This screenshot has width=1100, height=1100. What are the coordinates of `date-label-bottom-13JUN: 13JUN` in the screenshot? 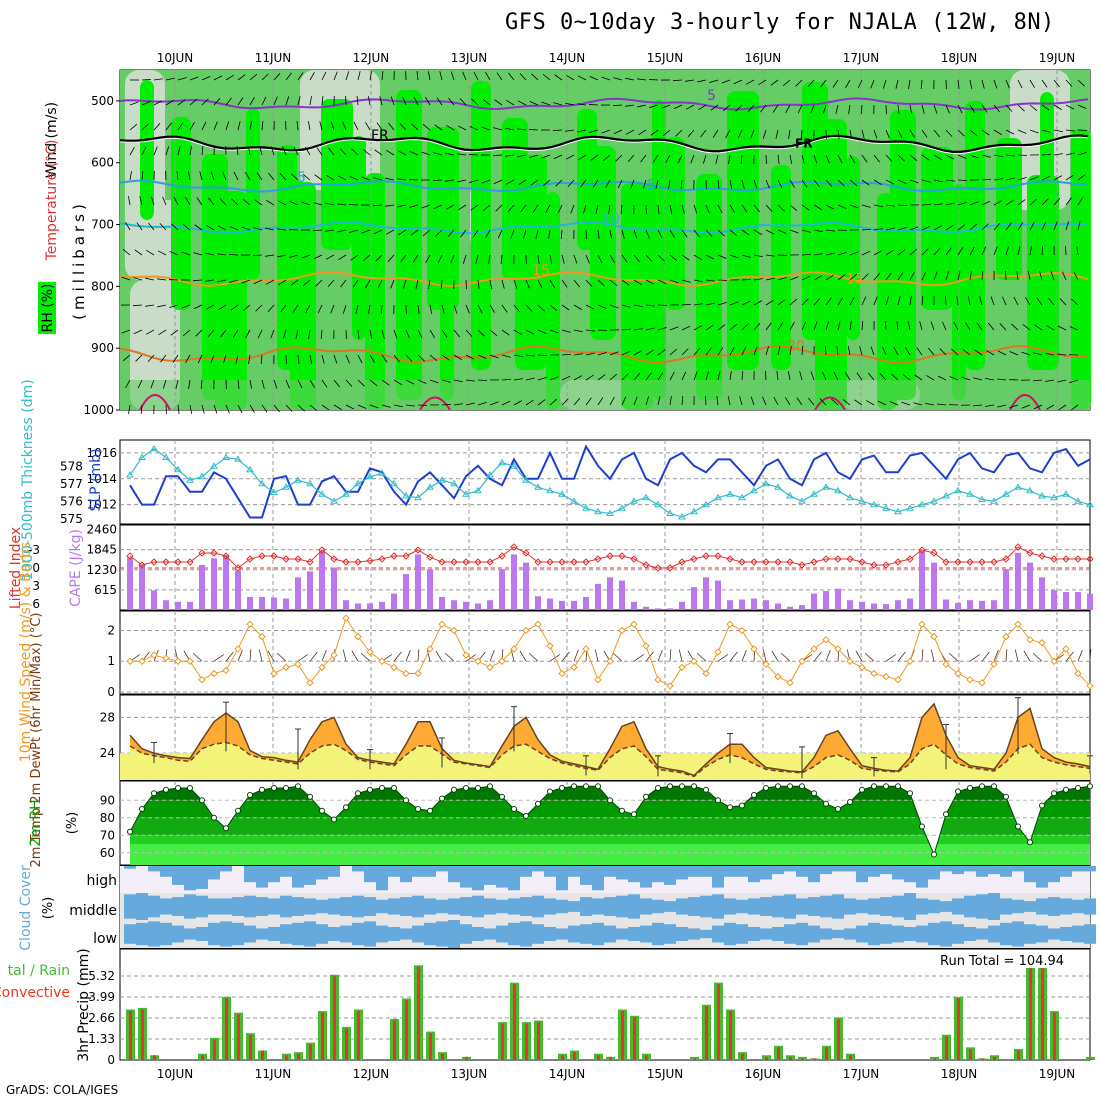 It's located at (469, 1074).